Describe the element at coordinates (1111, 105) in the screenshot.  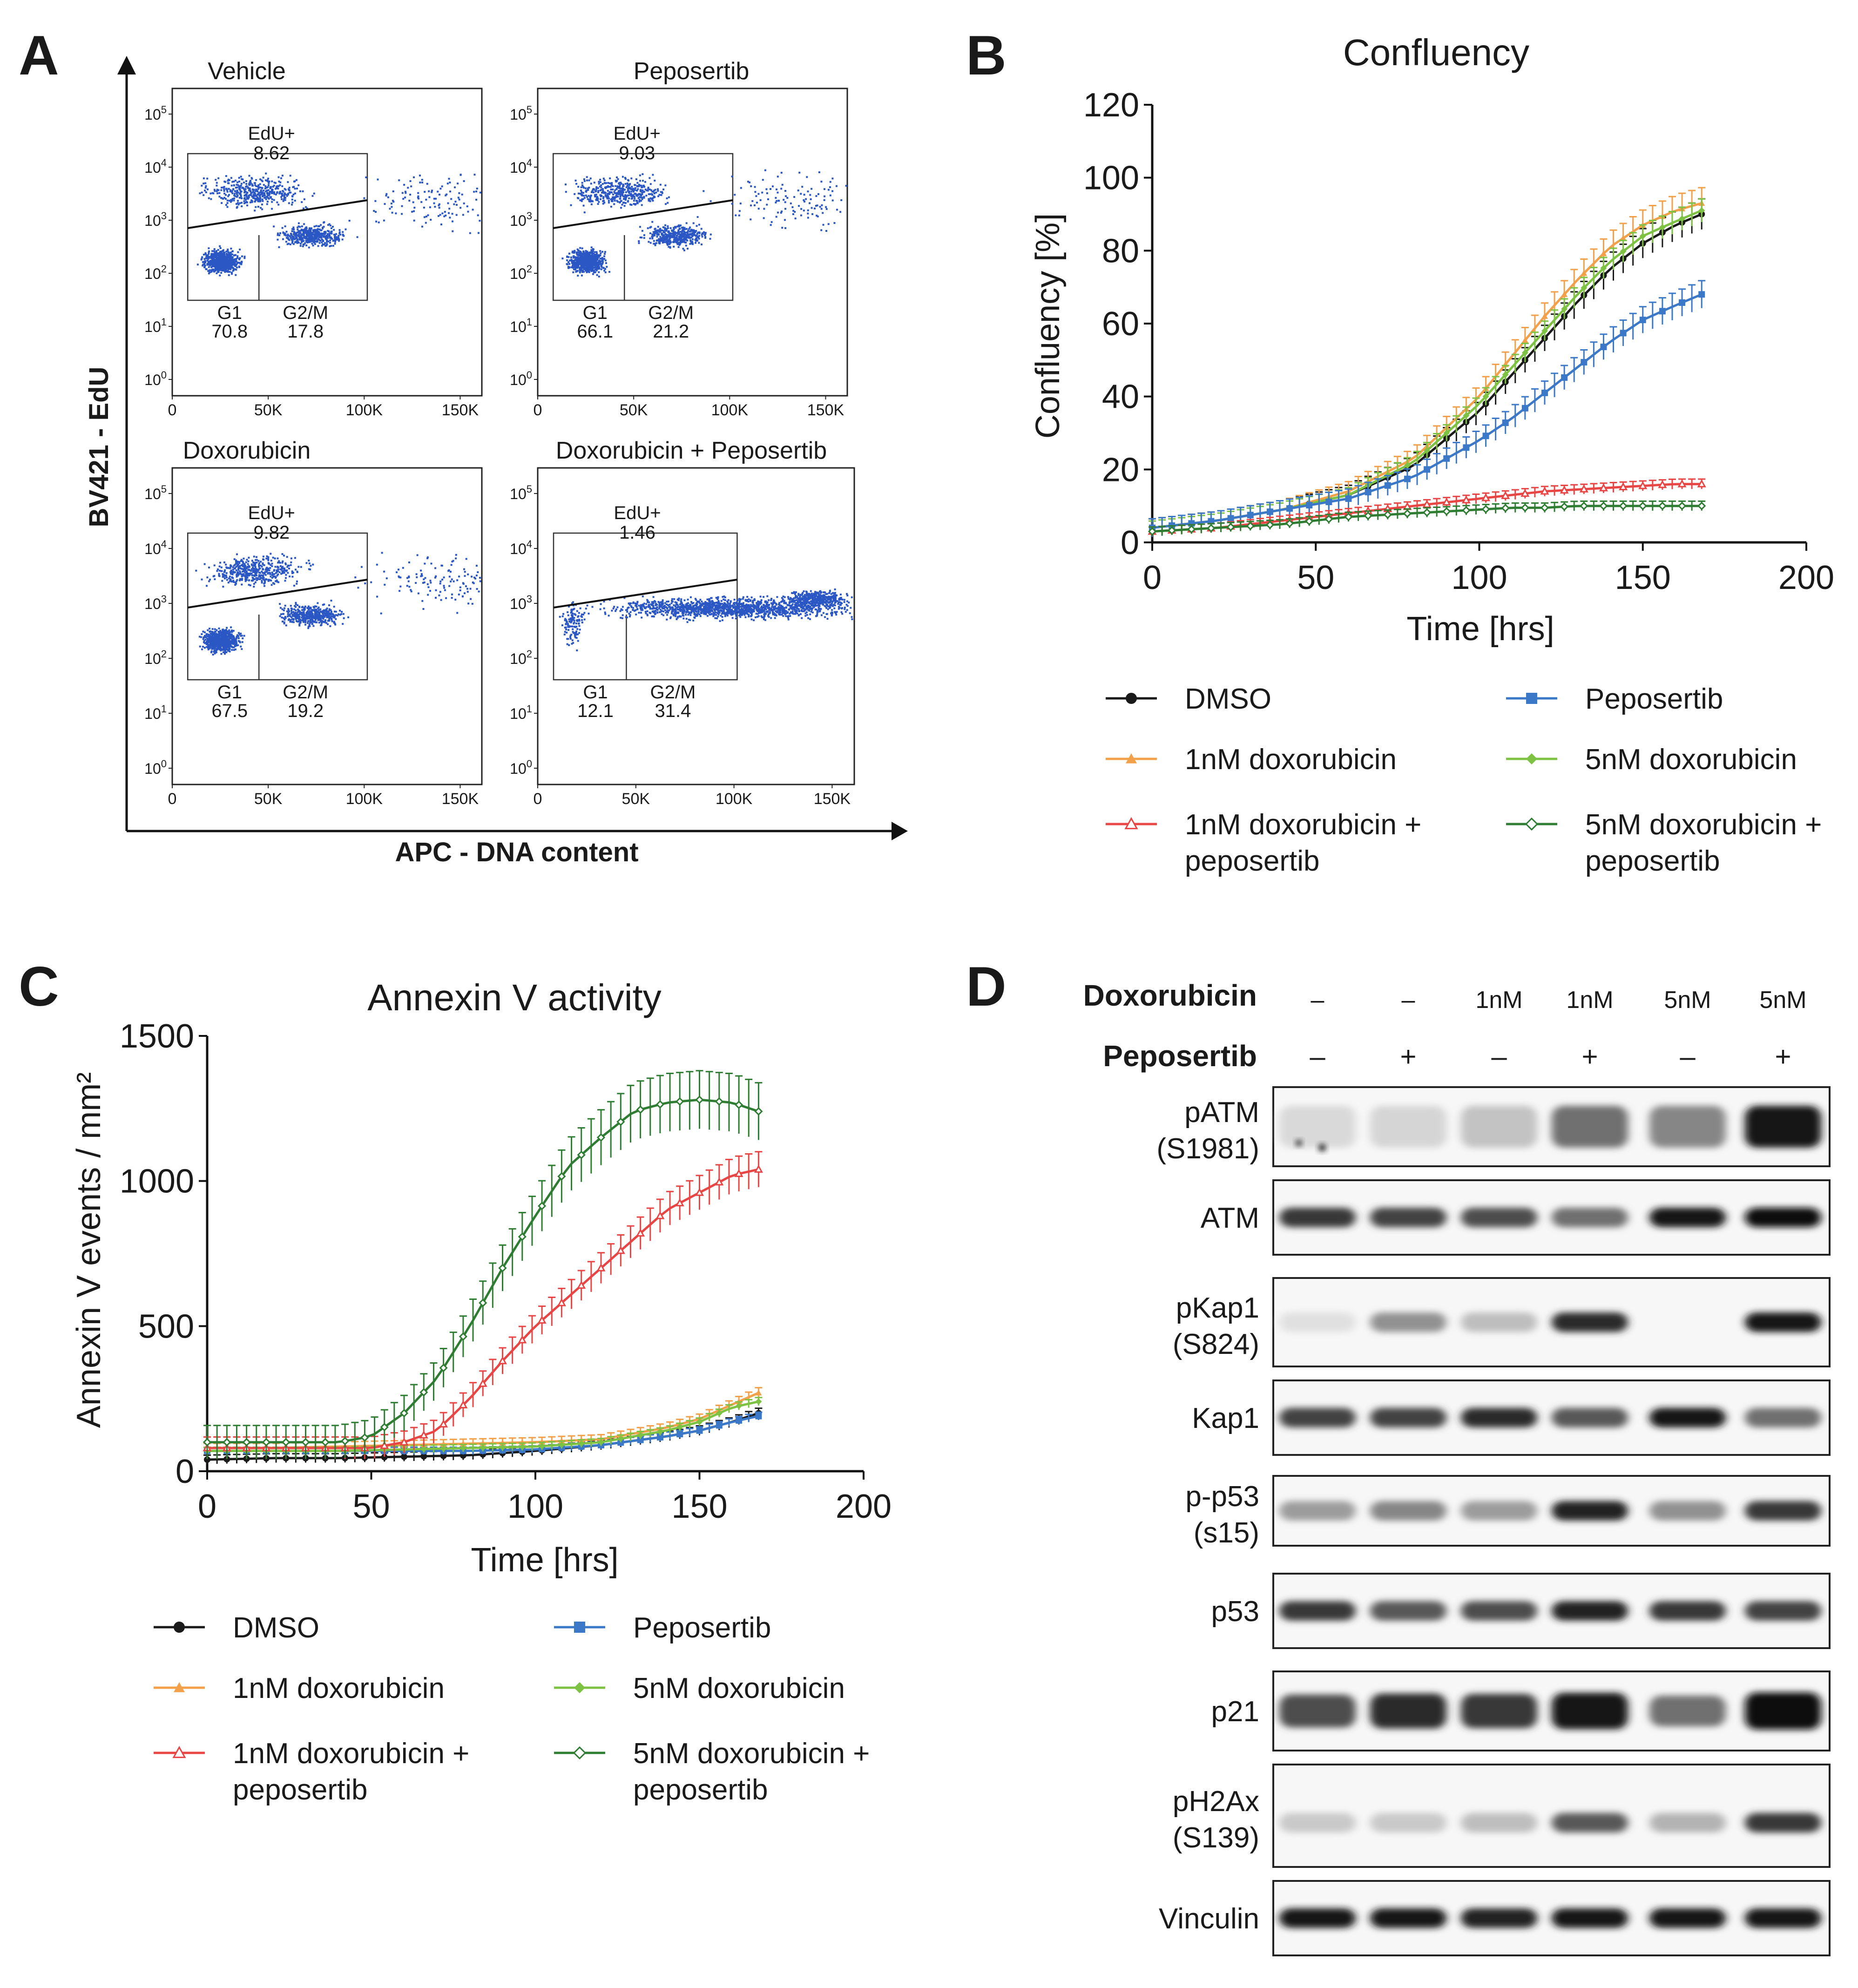
I see `y-tick-label: 120` at that location.